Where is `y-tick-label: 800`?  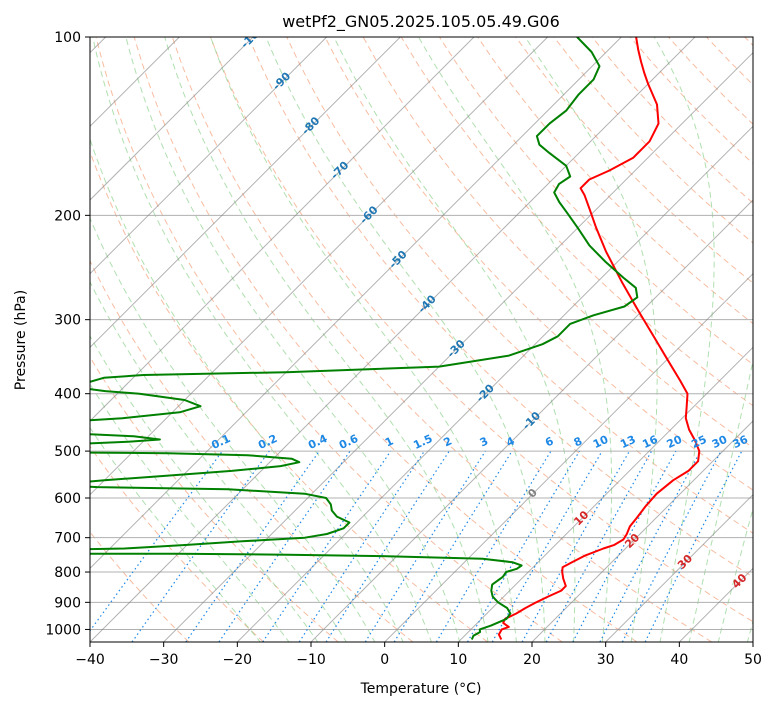 y-tick-label: 800 is located at coordinates (67, 573).